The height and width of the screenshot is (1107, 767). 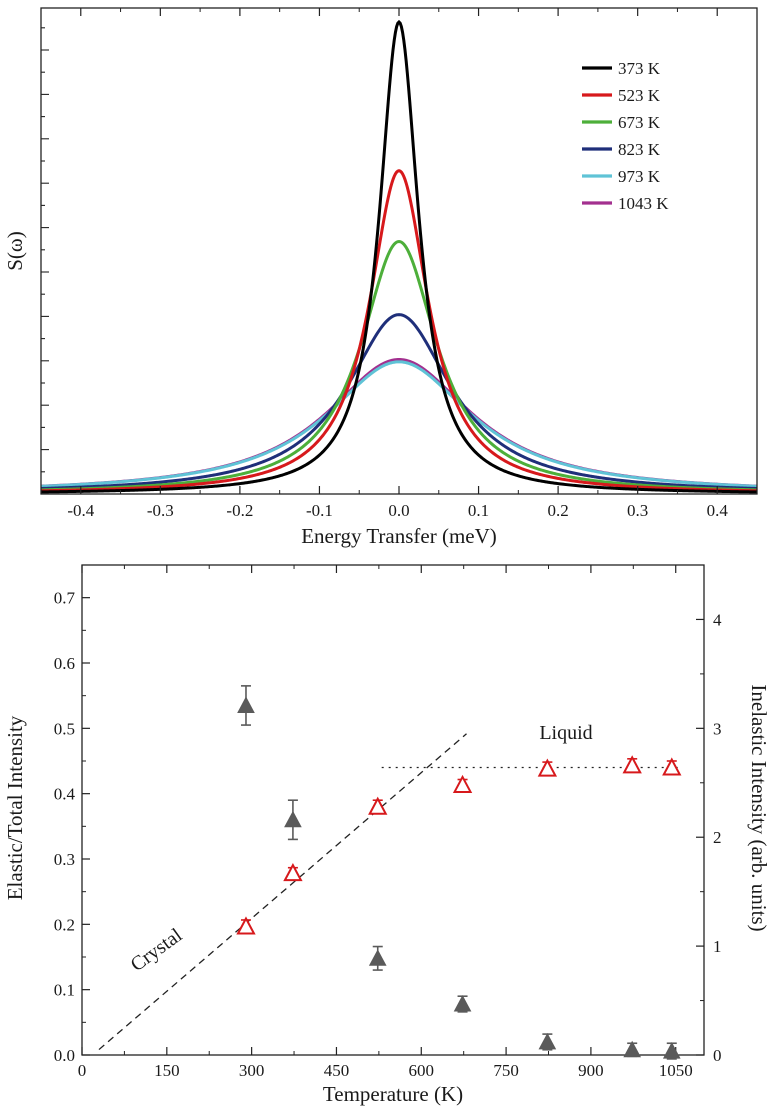 What do you see at coordinates (717, 619) in the screenshot?
I see `bottom-right-y-tick-label: 4` at bounding box center [717, 619].